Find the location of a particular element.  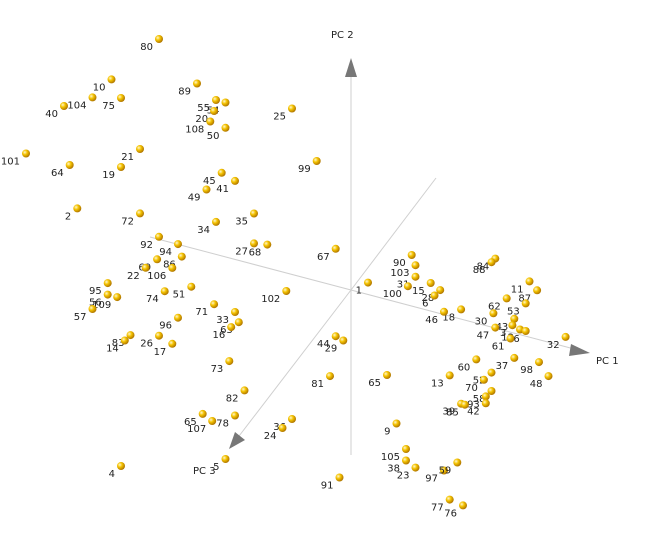

point-label-98: 98 is located at coordinates (526, 370).